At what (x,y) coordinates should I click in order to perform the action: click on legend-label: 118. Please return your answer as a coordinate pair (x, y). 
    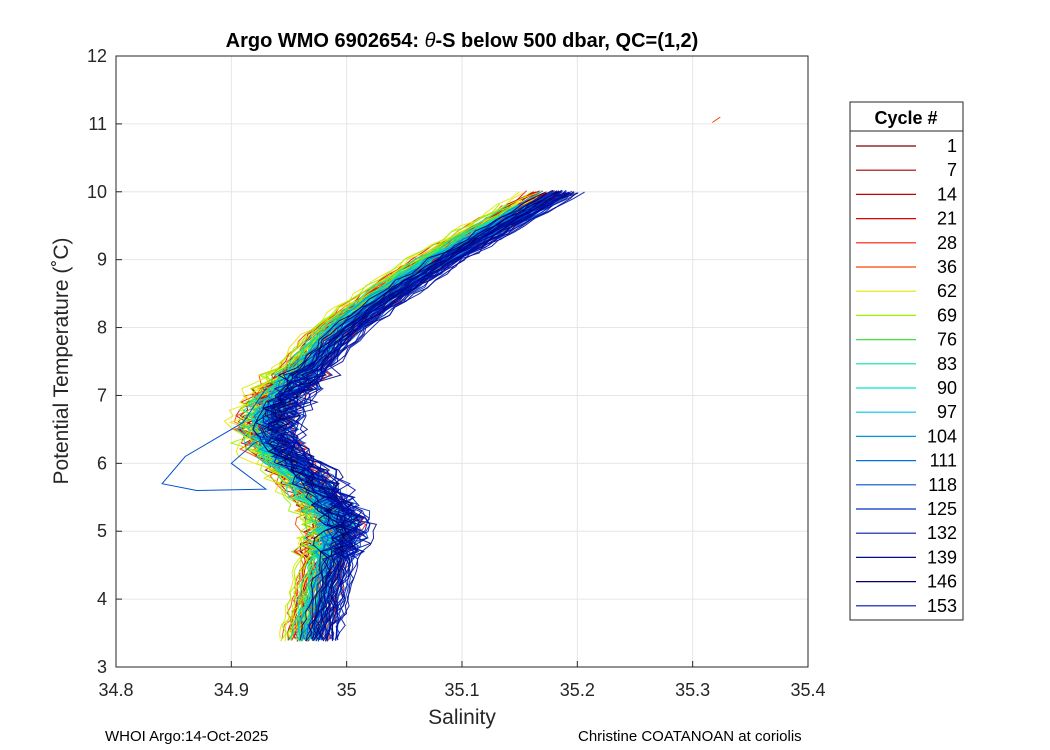
    Looking at the image, I should click on (942, 485).